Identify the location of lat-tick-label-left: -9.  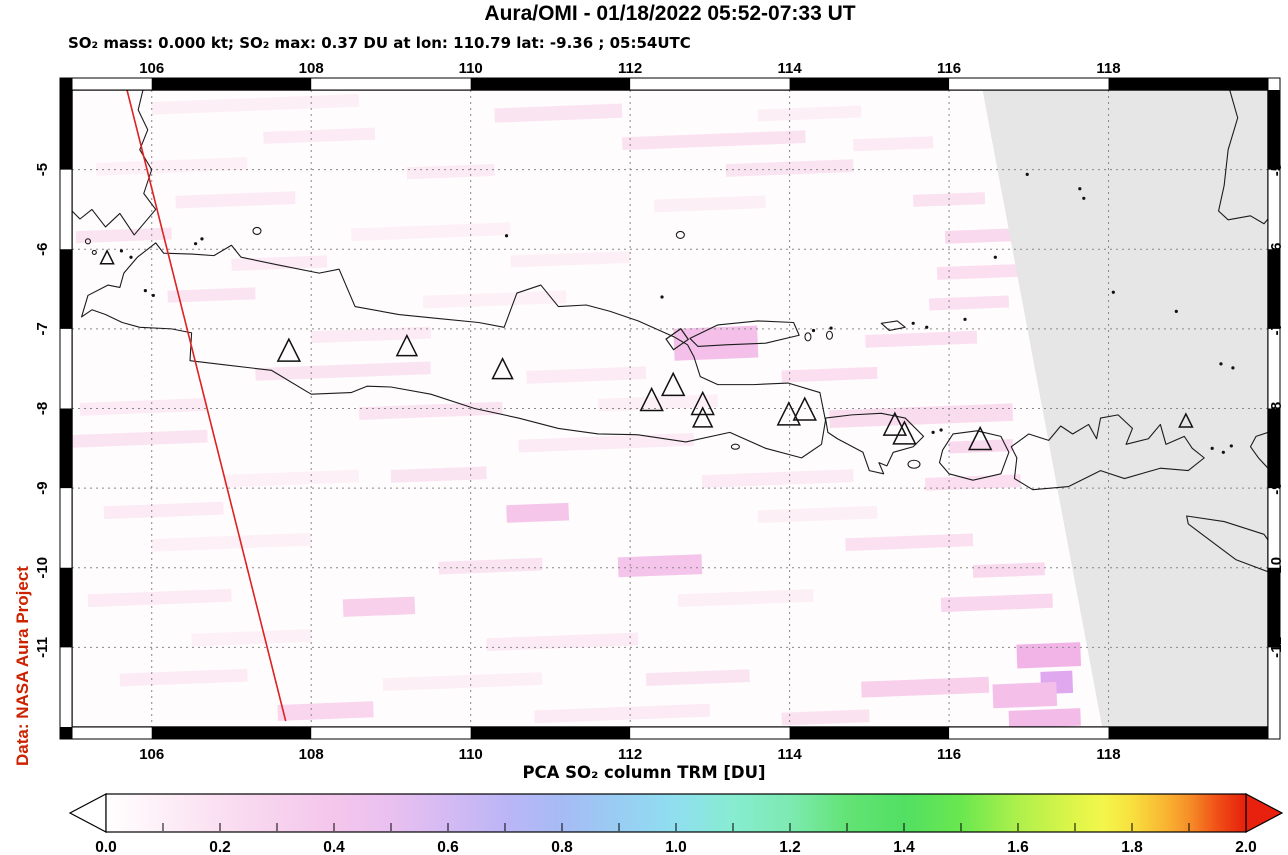
(42, 487).